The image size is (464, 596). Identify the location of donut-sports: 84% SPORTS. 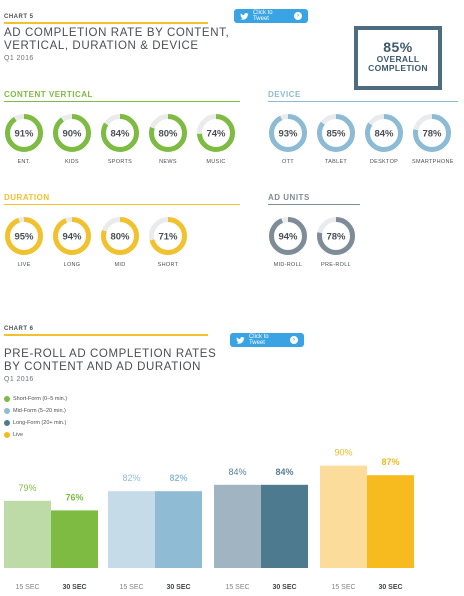
(120, 139).